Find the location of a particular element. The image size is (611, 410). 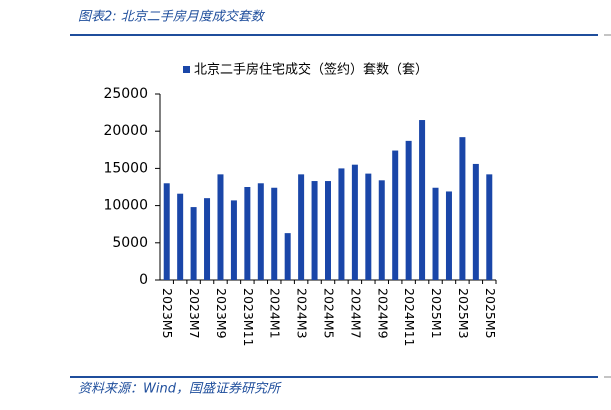

x-tick-label: 2024M3 is located at coordinates (302, 313).